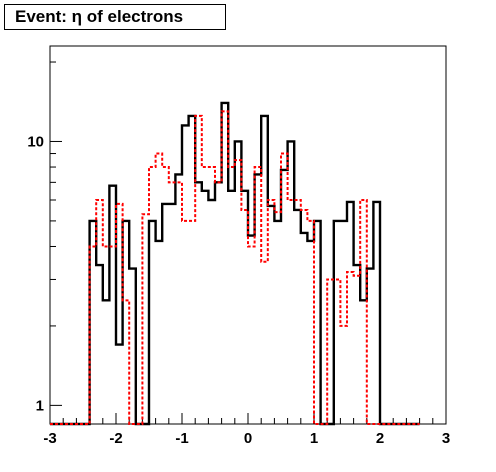 The width and height of the screenshot is (496, 472). Describe the element at coordinates (35, 141) in the screenshot. I see `y-tick-label: 10` at that location.